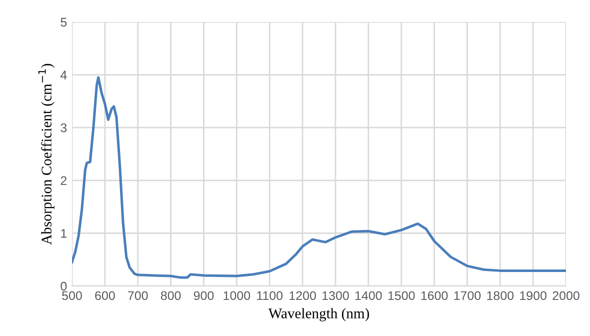 Image resolution: width=590 pixels, height=336 pixels. What do you see at coordinates (63, 286) in the screenshot?
I see `y-tick-label: 0` at bounding box center [63, 286].